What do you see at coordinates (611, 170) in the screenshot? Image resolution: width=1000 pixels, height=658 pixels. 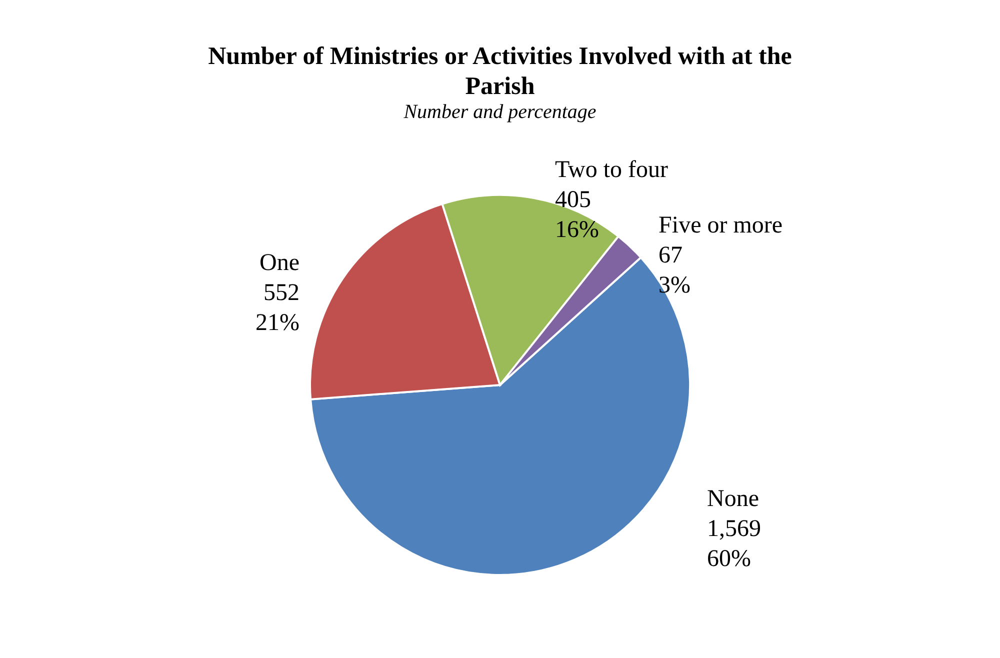 I see `slice-label: Two to four` at bounding box center [611, 170].